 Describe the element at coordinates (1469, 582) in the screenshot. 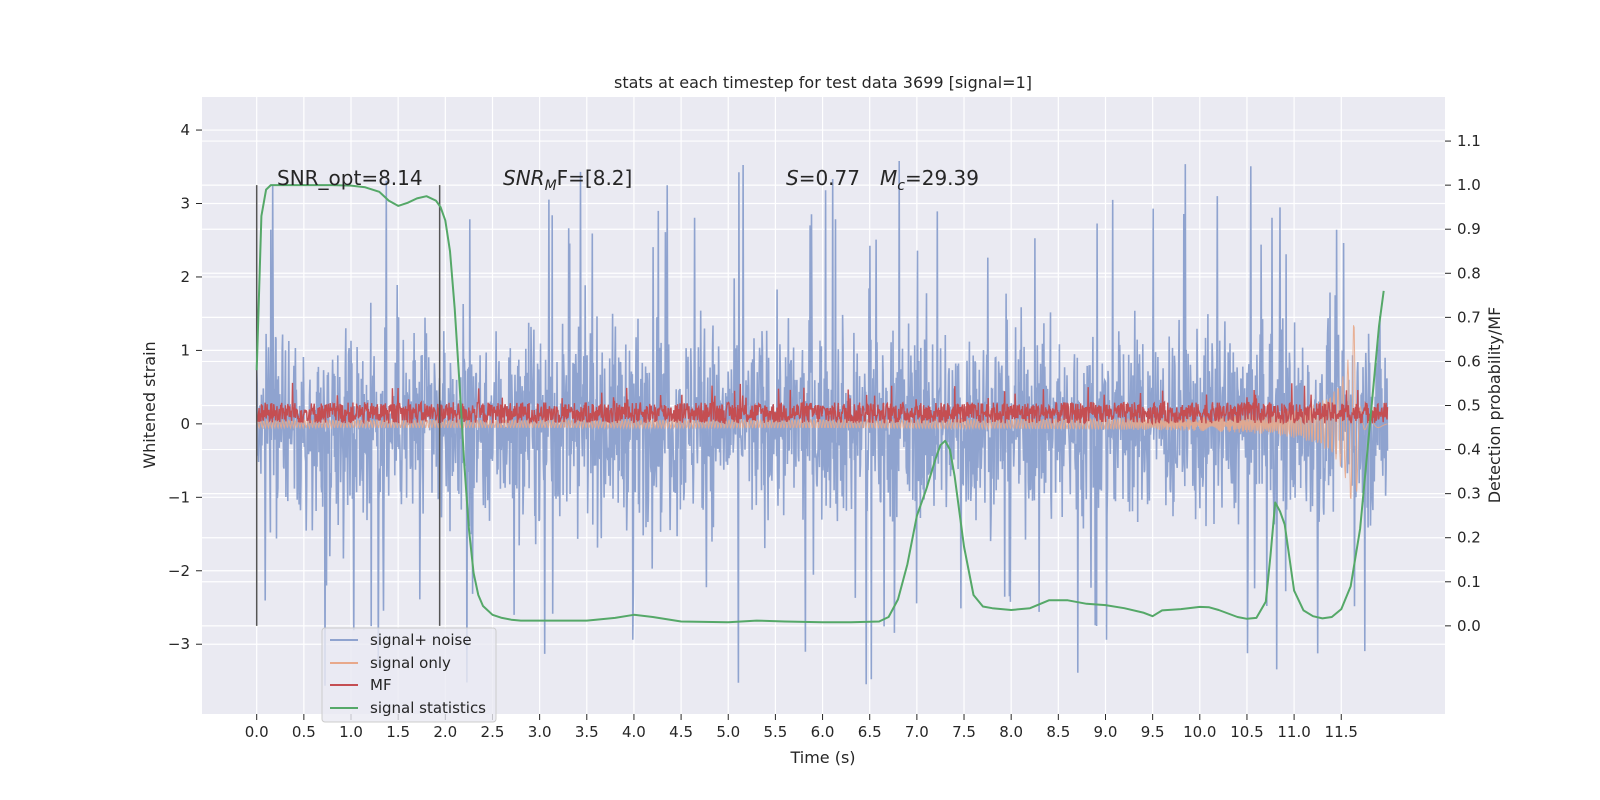

I see `y-right-tick-label: 0.1` at that location.